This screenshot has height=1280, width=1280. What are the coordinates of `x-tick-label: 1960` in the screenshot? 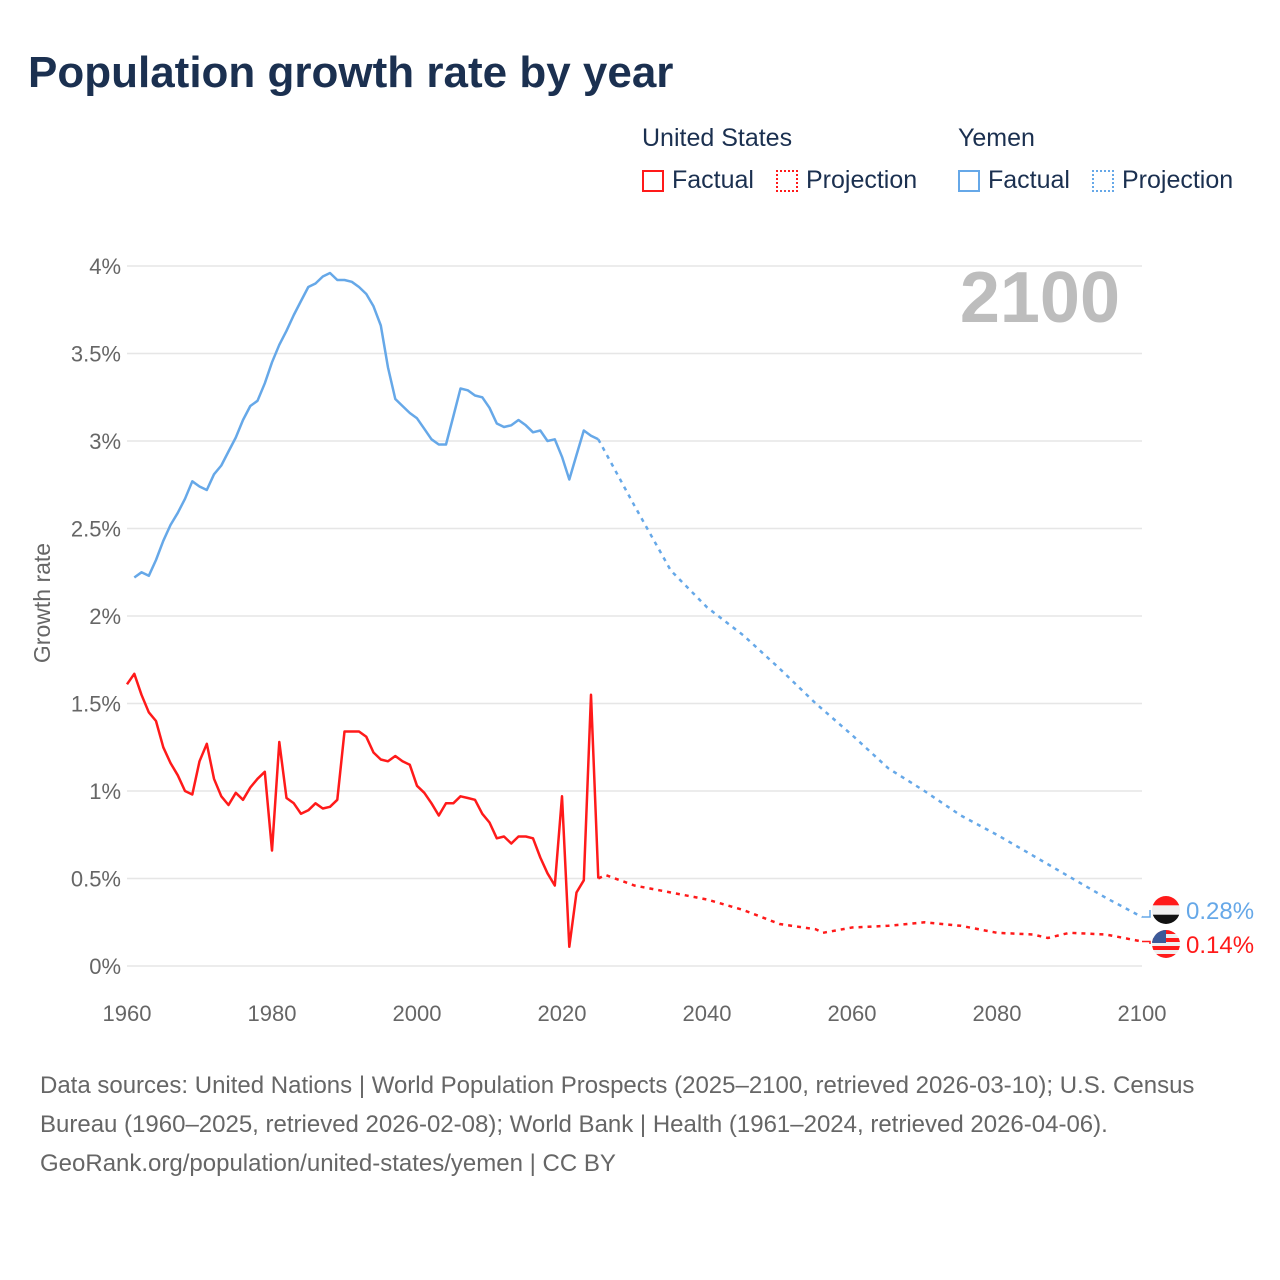 It's located at (127, 1013).